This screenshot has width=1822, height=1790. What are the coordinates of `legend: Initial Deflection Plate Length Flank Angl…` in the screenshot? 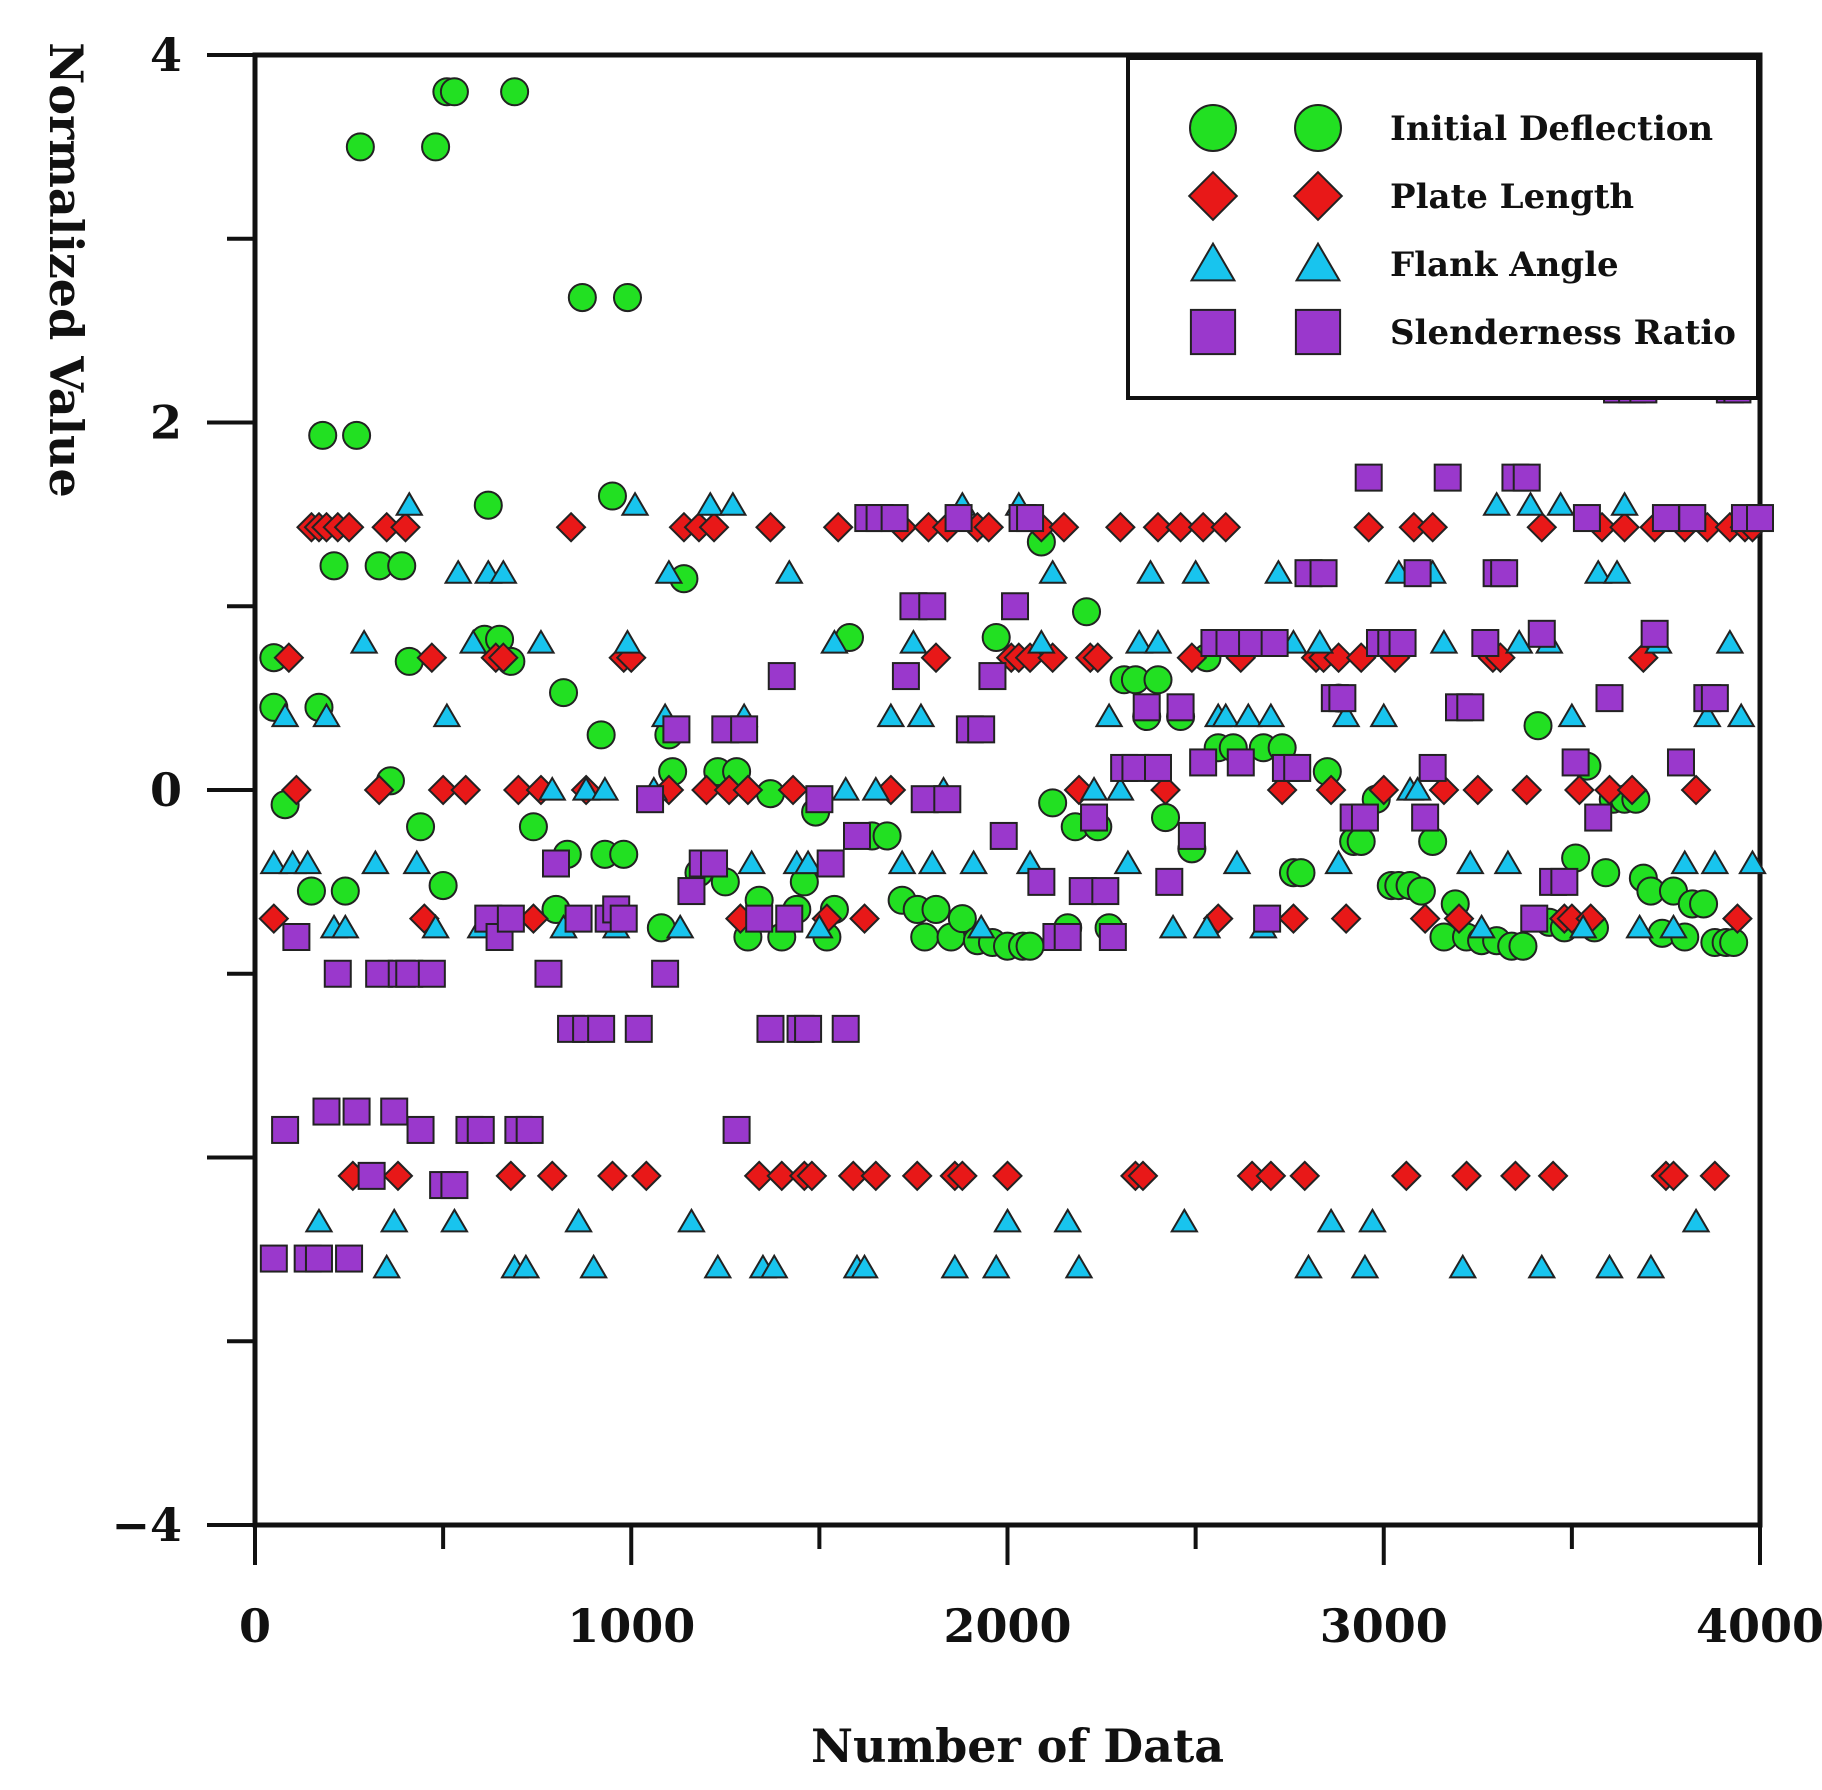 It's located at (1443, 228).